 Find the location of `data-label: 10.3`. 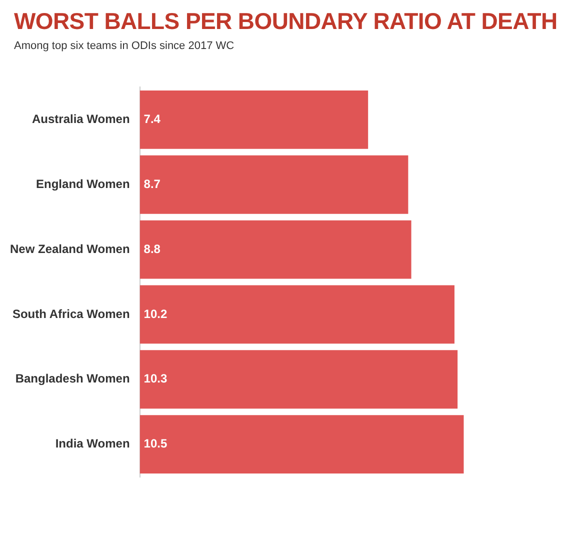

data-label: 10.3 is located at coordinates (156, 379).